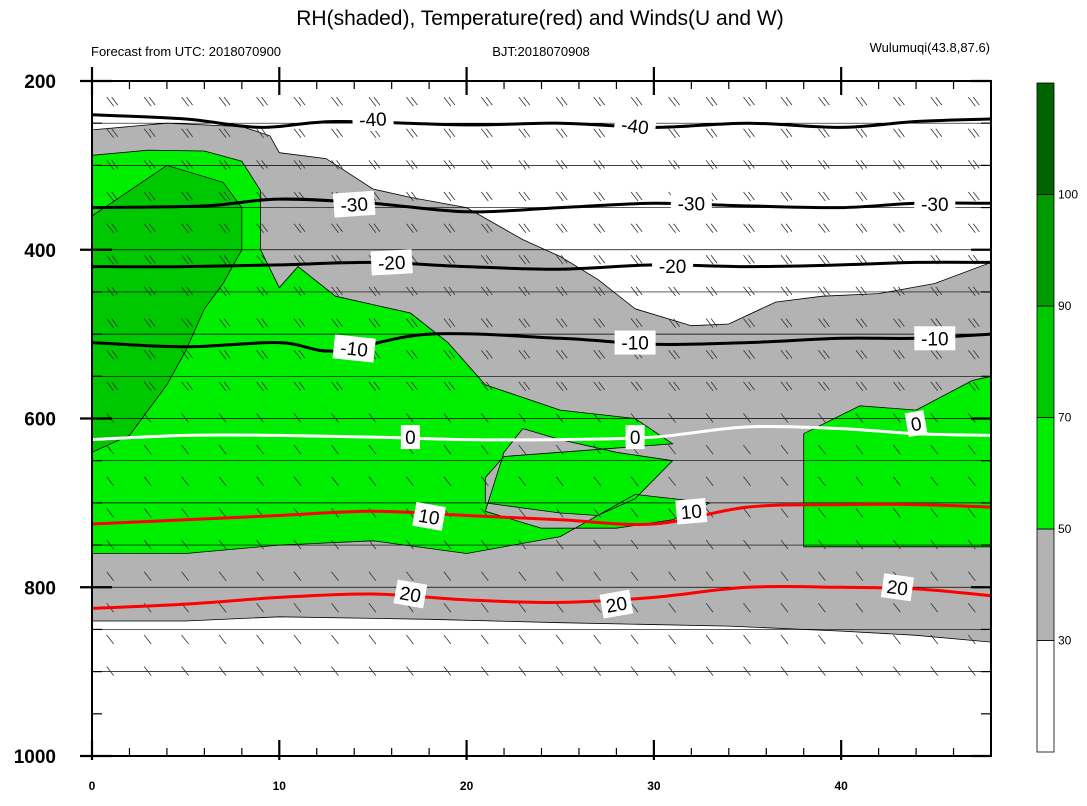  I want to click on x-tick-label: 10, so click(280, 786).